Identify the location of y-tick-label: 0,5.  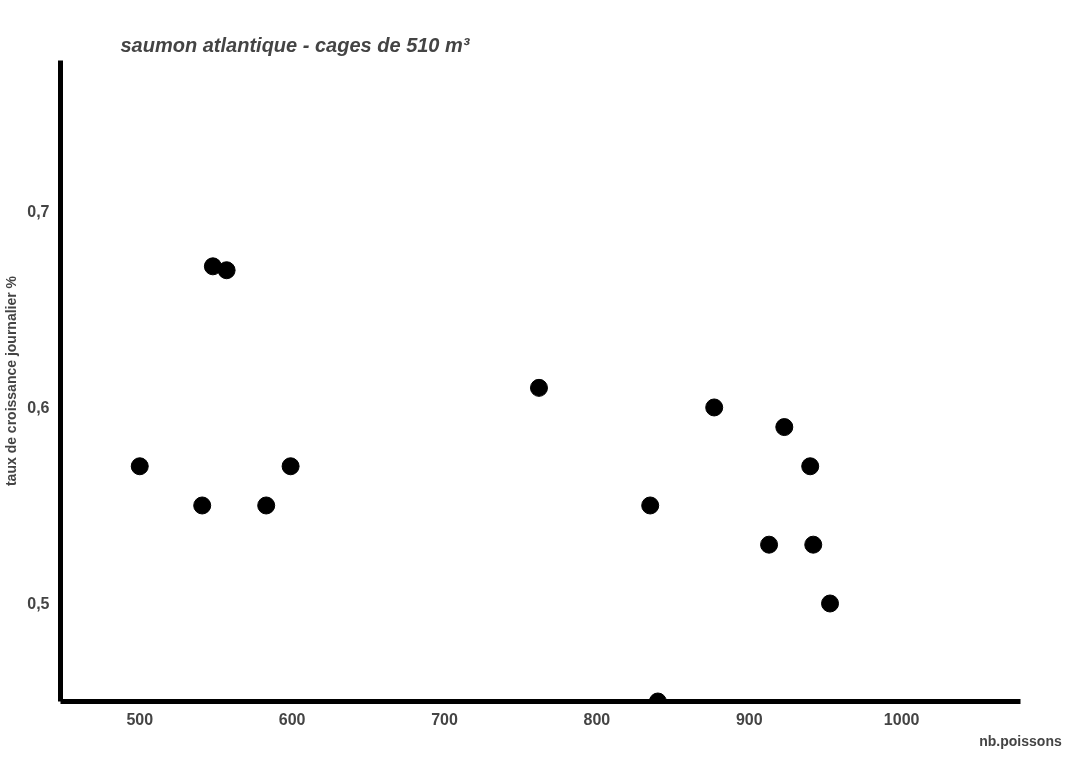
(38, 604).